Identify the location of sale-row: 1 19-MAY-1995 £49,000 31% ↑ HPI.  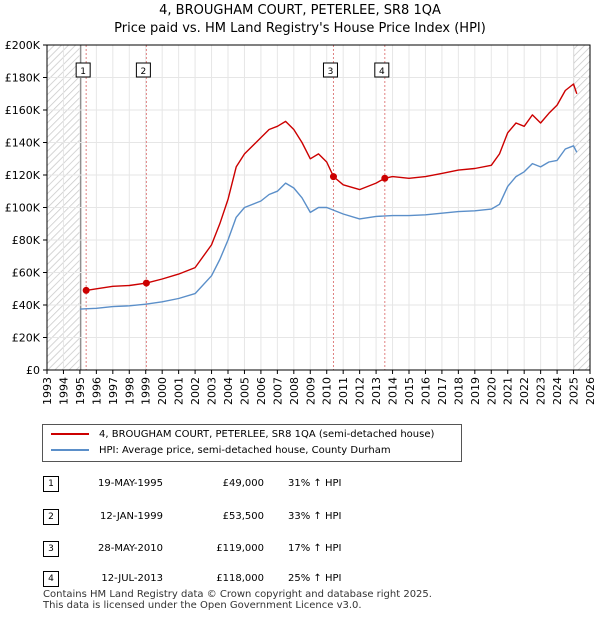
(248, 484).